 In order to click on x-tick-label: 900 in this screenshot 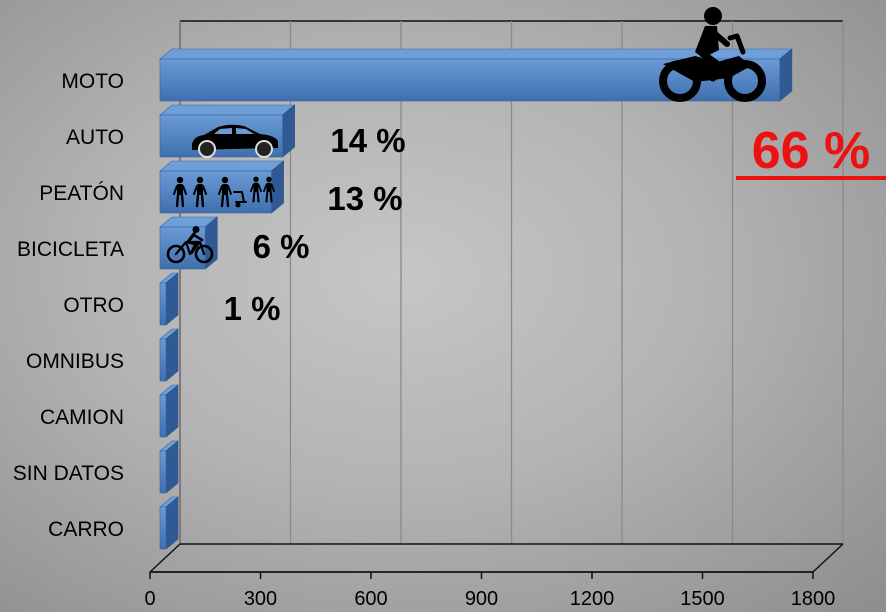, I will do `click(481, 599)`.